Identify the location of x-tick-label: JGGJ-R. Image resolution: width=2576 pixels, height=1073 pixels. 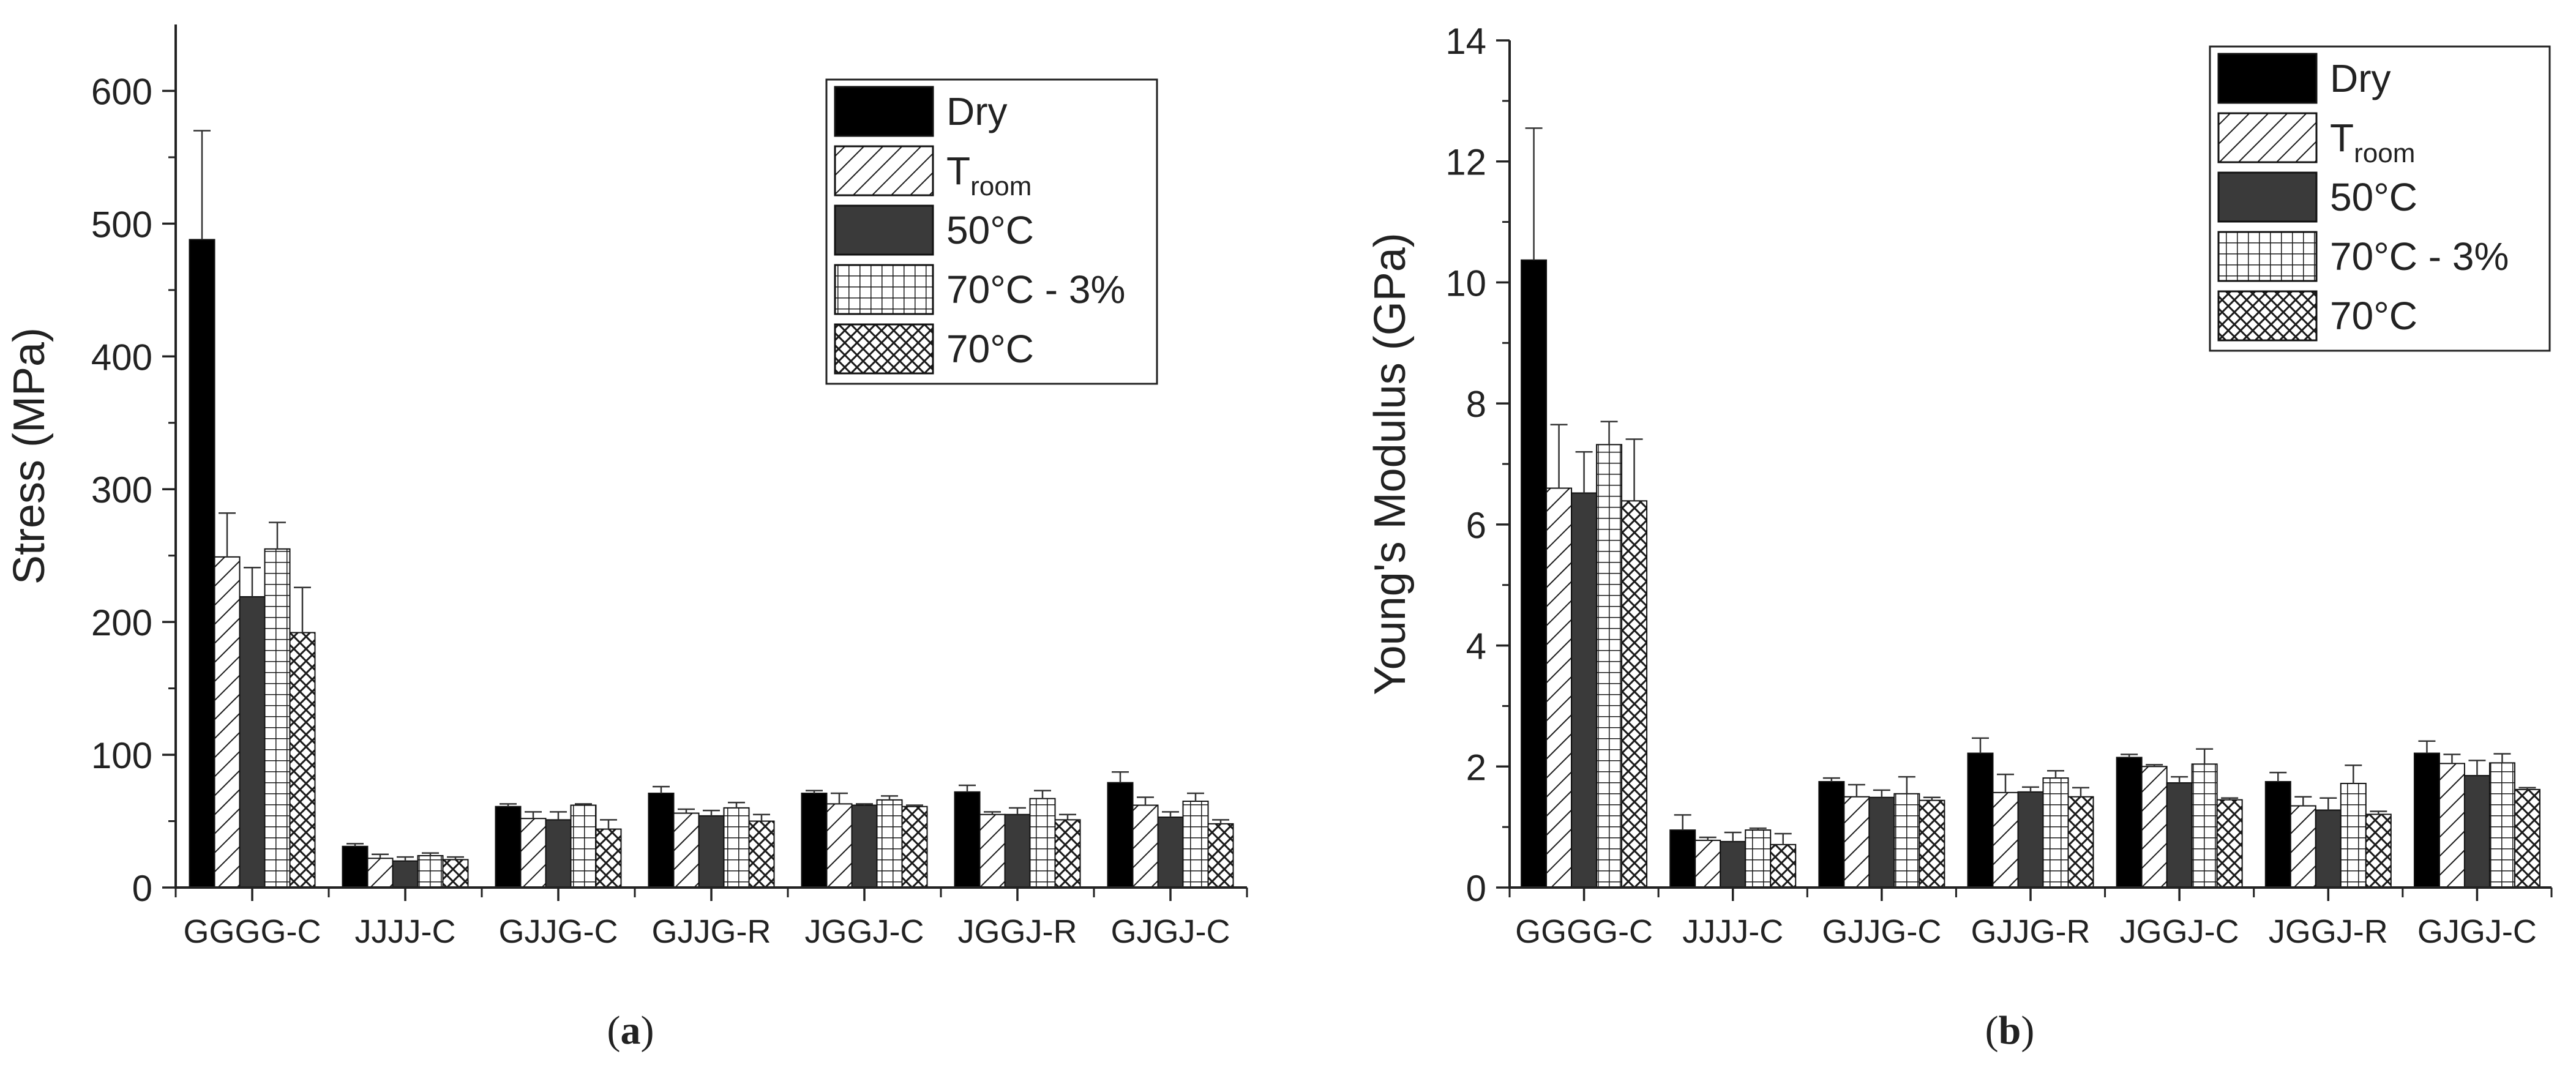
(2328, 932).